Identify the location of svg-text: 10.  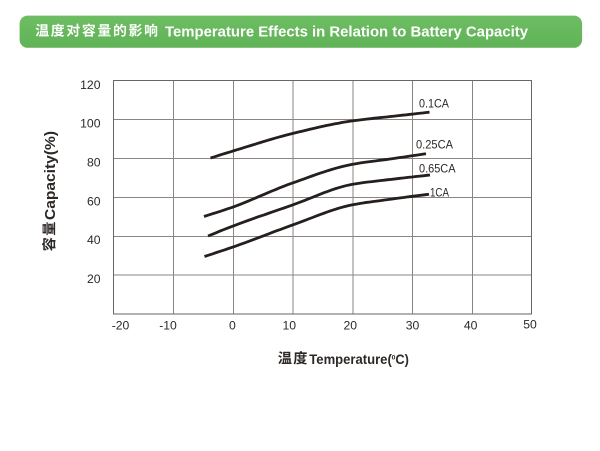
(290, 326).